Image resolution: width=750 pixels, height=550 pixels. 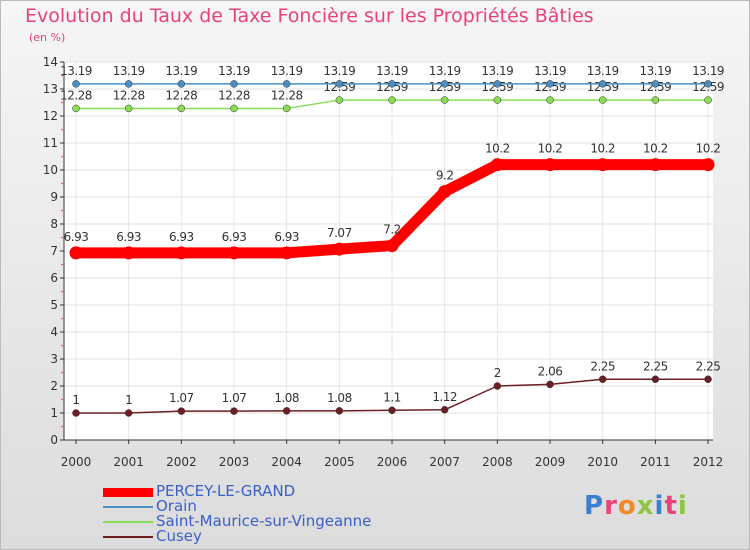 I want to click on y-tick-label: 3, so click(x=54, y=359).